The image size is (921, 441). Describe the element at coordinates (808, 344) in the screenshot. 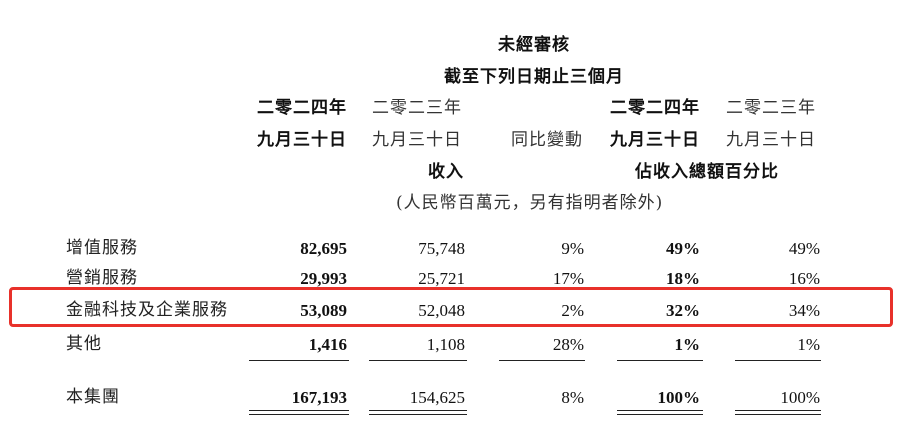

I see `pct-2023: 1%` at that location.